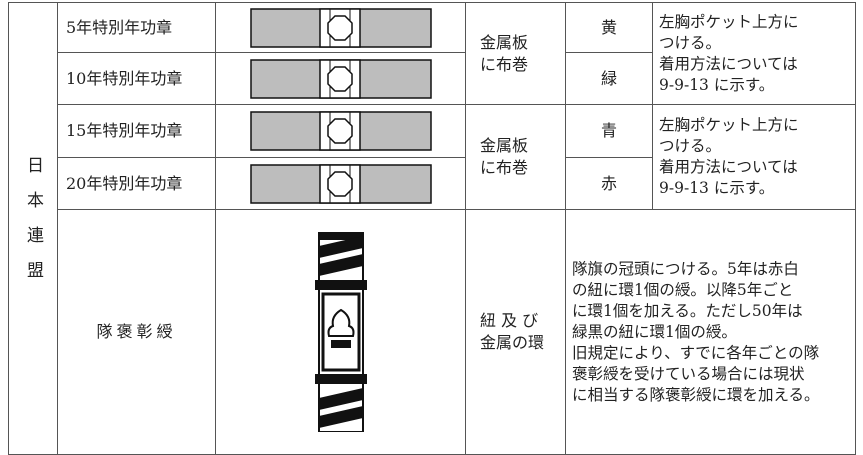  What do you see at coordinates (609, 131) in the screenshot?
I see `color: 青` at bounding box center [609, 131].